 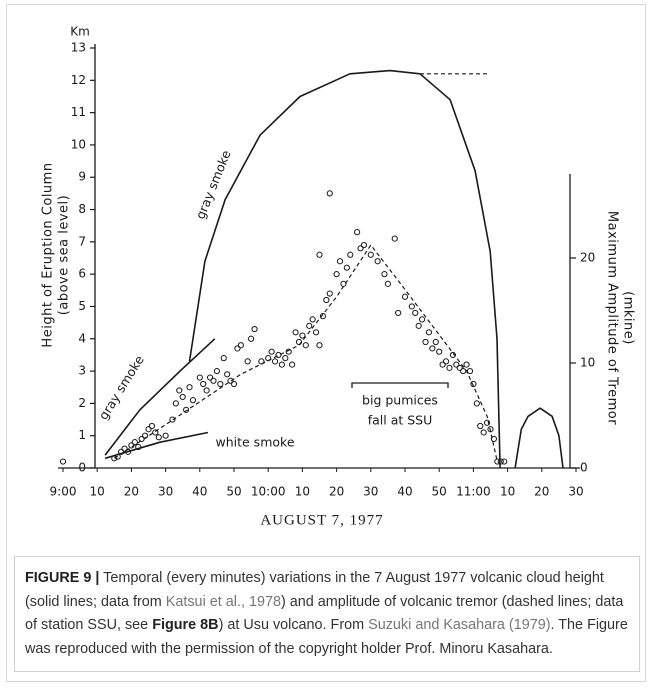 I want to click on annotation: gray smoke, so click(x=212, y=185).